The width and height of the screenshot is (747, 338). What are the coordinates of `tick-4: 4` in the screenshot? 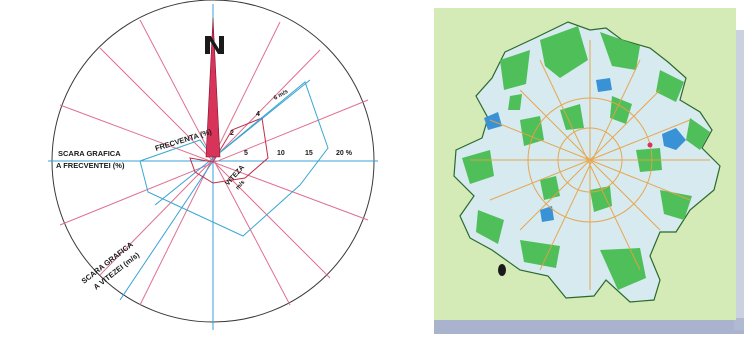 It's located at (258, 114).